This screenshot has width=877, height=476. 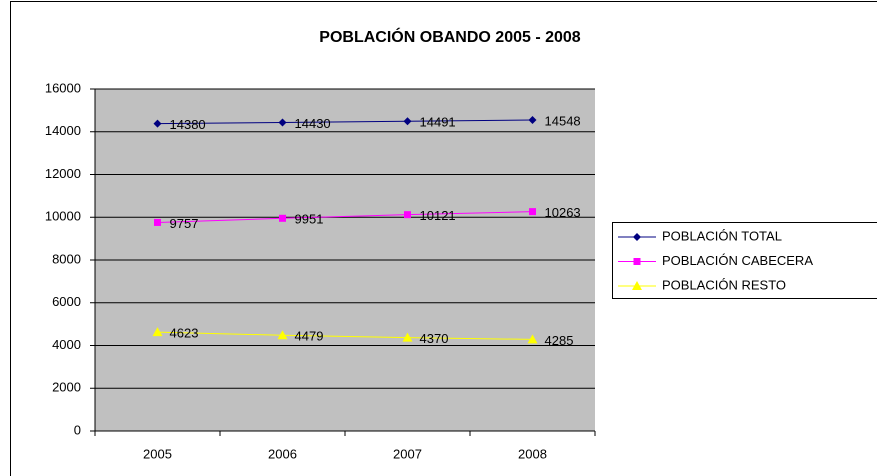 I want to click on data-label: 4285, so click(x=559, y=340).